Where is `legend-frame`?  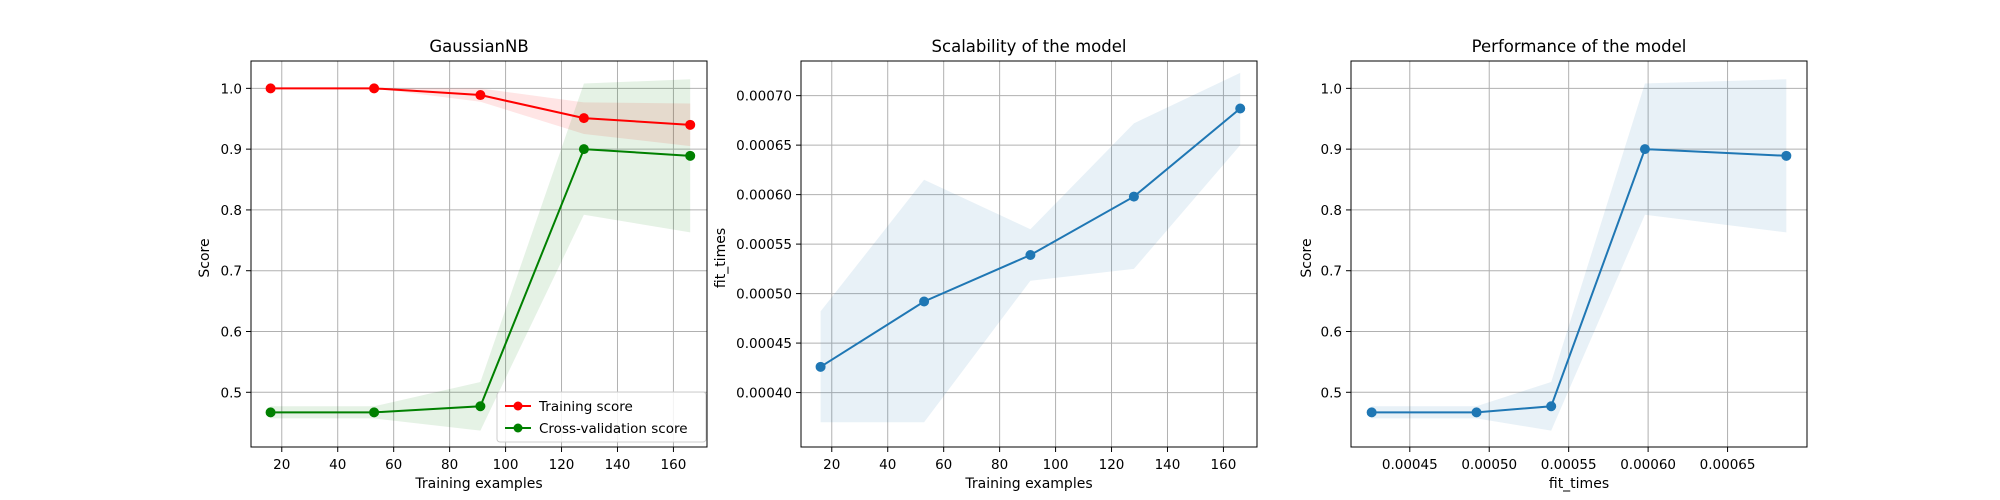
legend-frame is located at coordinates (601, 417).